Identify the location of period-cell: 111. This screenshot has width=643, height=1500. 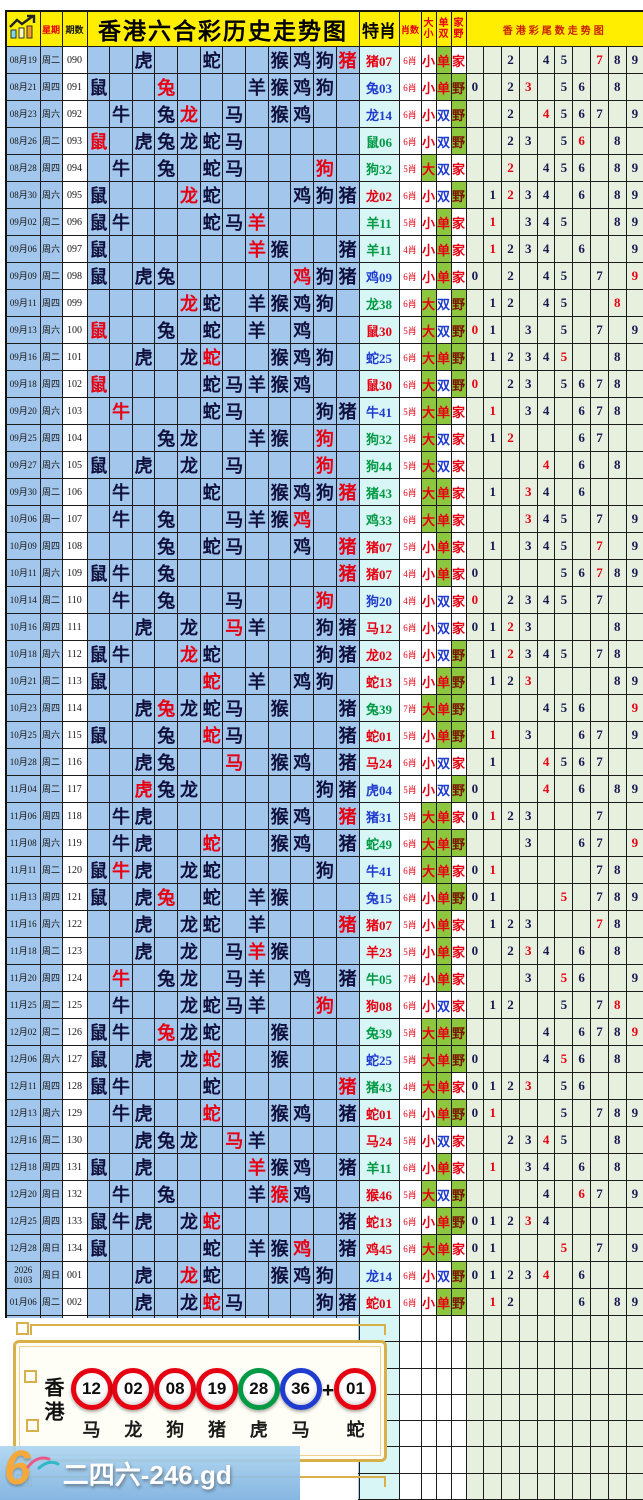
(74, 627).